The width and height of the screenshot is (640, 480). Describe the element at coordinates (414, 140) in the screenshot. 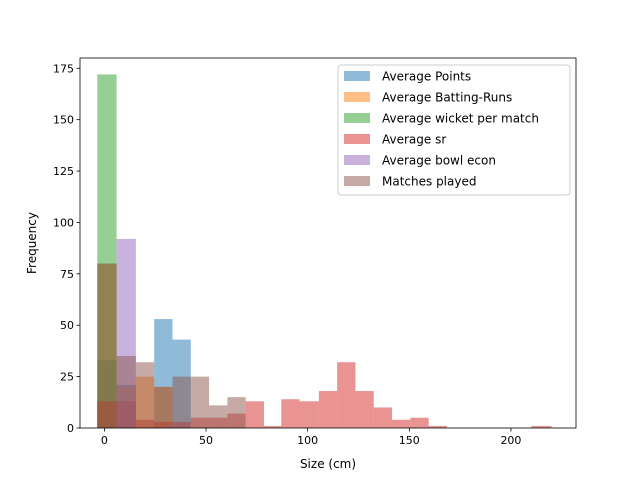

I see `legend-label: Average sr` at that location.